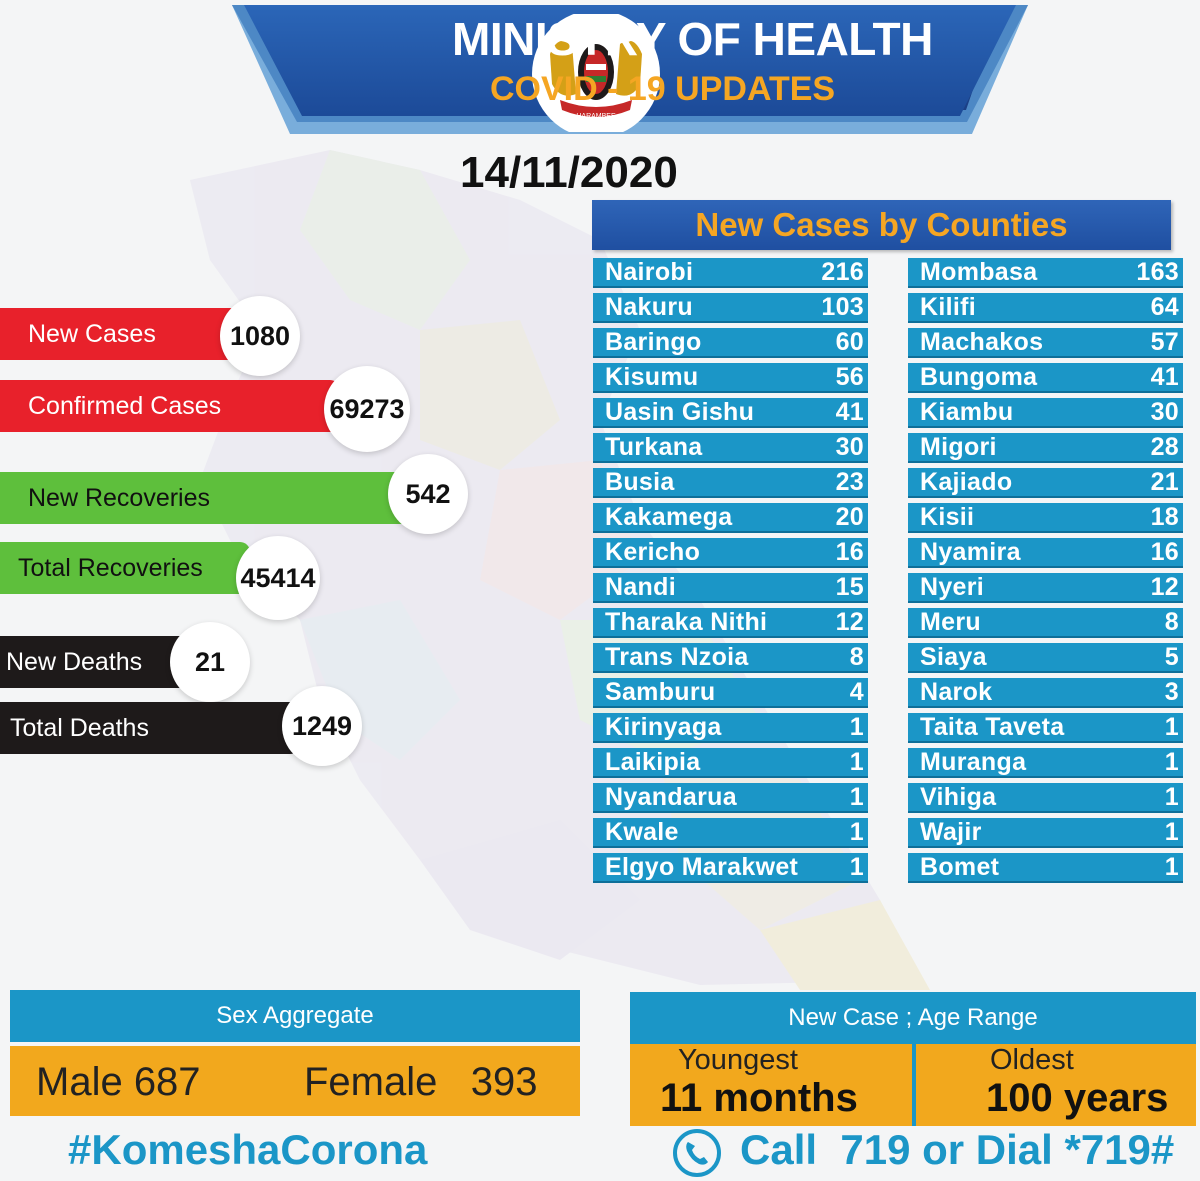 Image resolution: width=1200 pixels, height=1181 pixels. I want to click on county-row: Trans Nzoia 8, so click(730, 658).